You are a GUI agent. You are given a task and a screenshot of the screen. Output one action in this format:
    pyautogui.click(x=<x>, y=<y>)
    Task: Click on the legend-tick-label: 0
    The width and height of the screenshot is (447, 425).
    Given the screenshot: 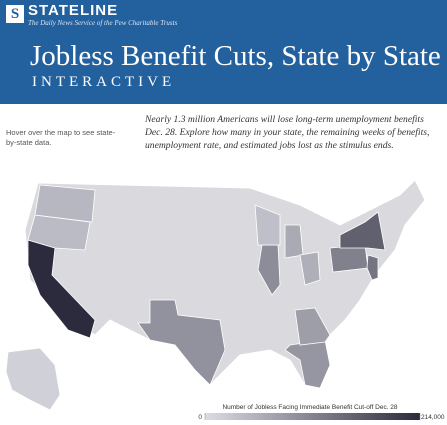 What is the action you would take?
    pyautogui.click(x=200, y=417)
    